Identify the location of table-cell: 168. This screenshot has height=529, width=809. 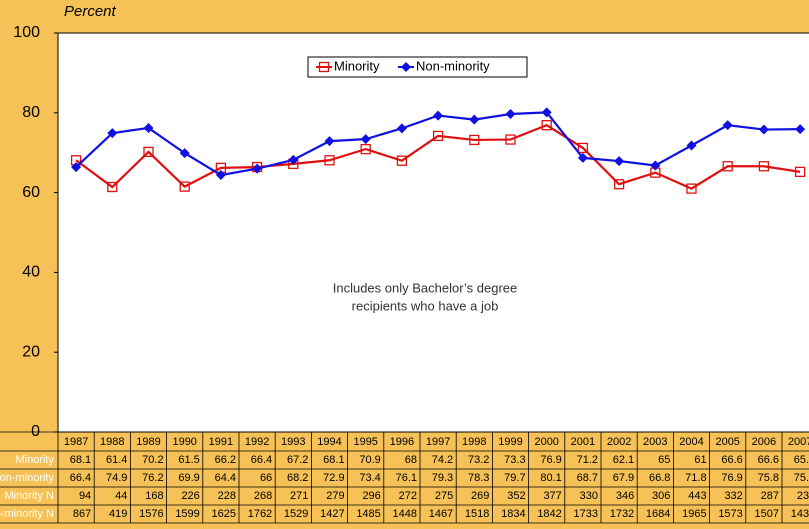
(154, 496).